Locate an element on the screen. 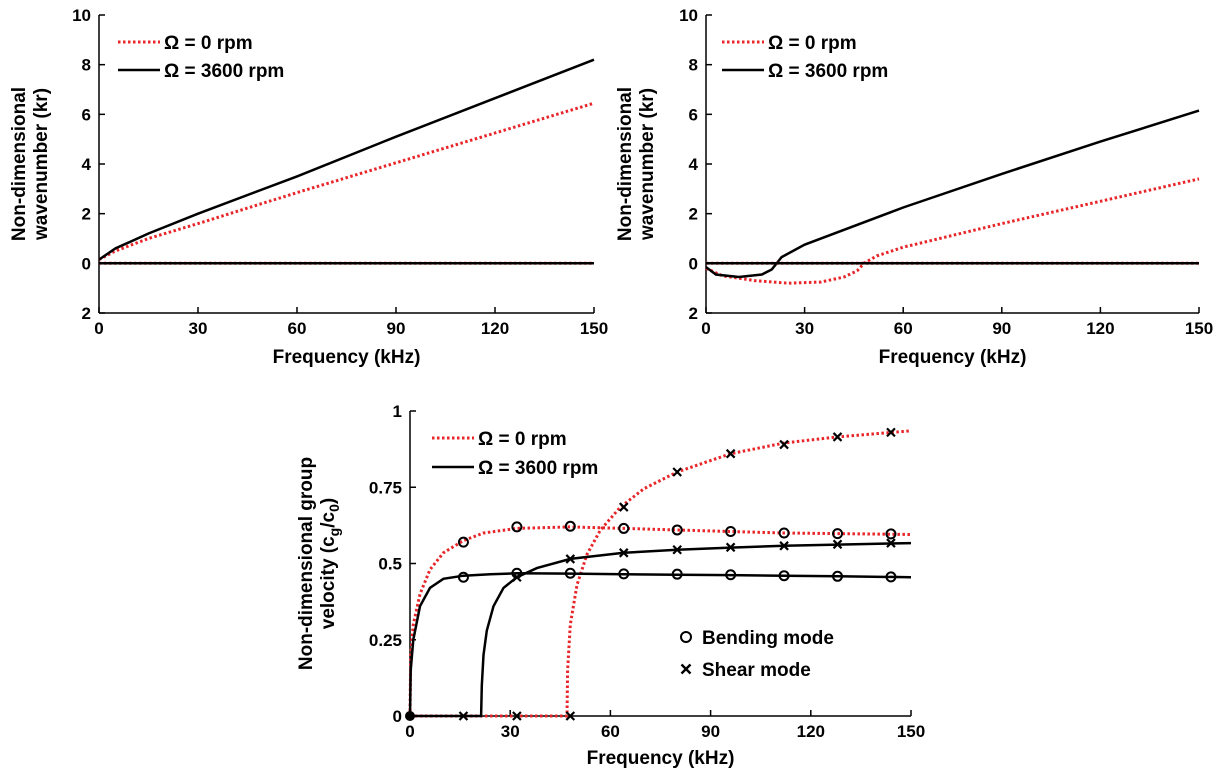 Image resolution: width=1225 pixels, height=774 pixels. legend-shear-label: Shear mode is located at coordinates (756, 670).